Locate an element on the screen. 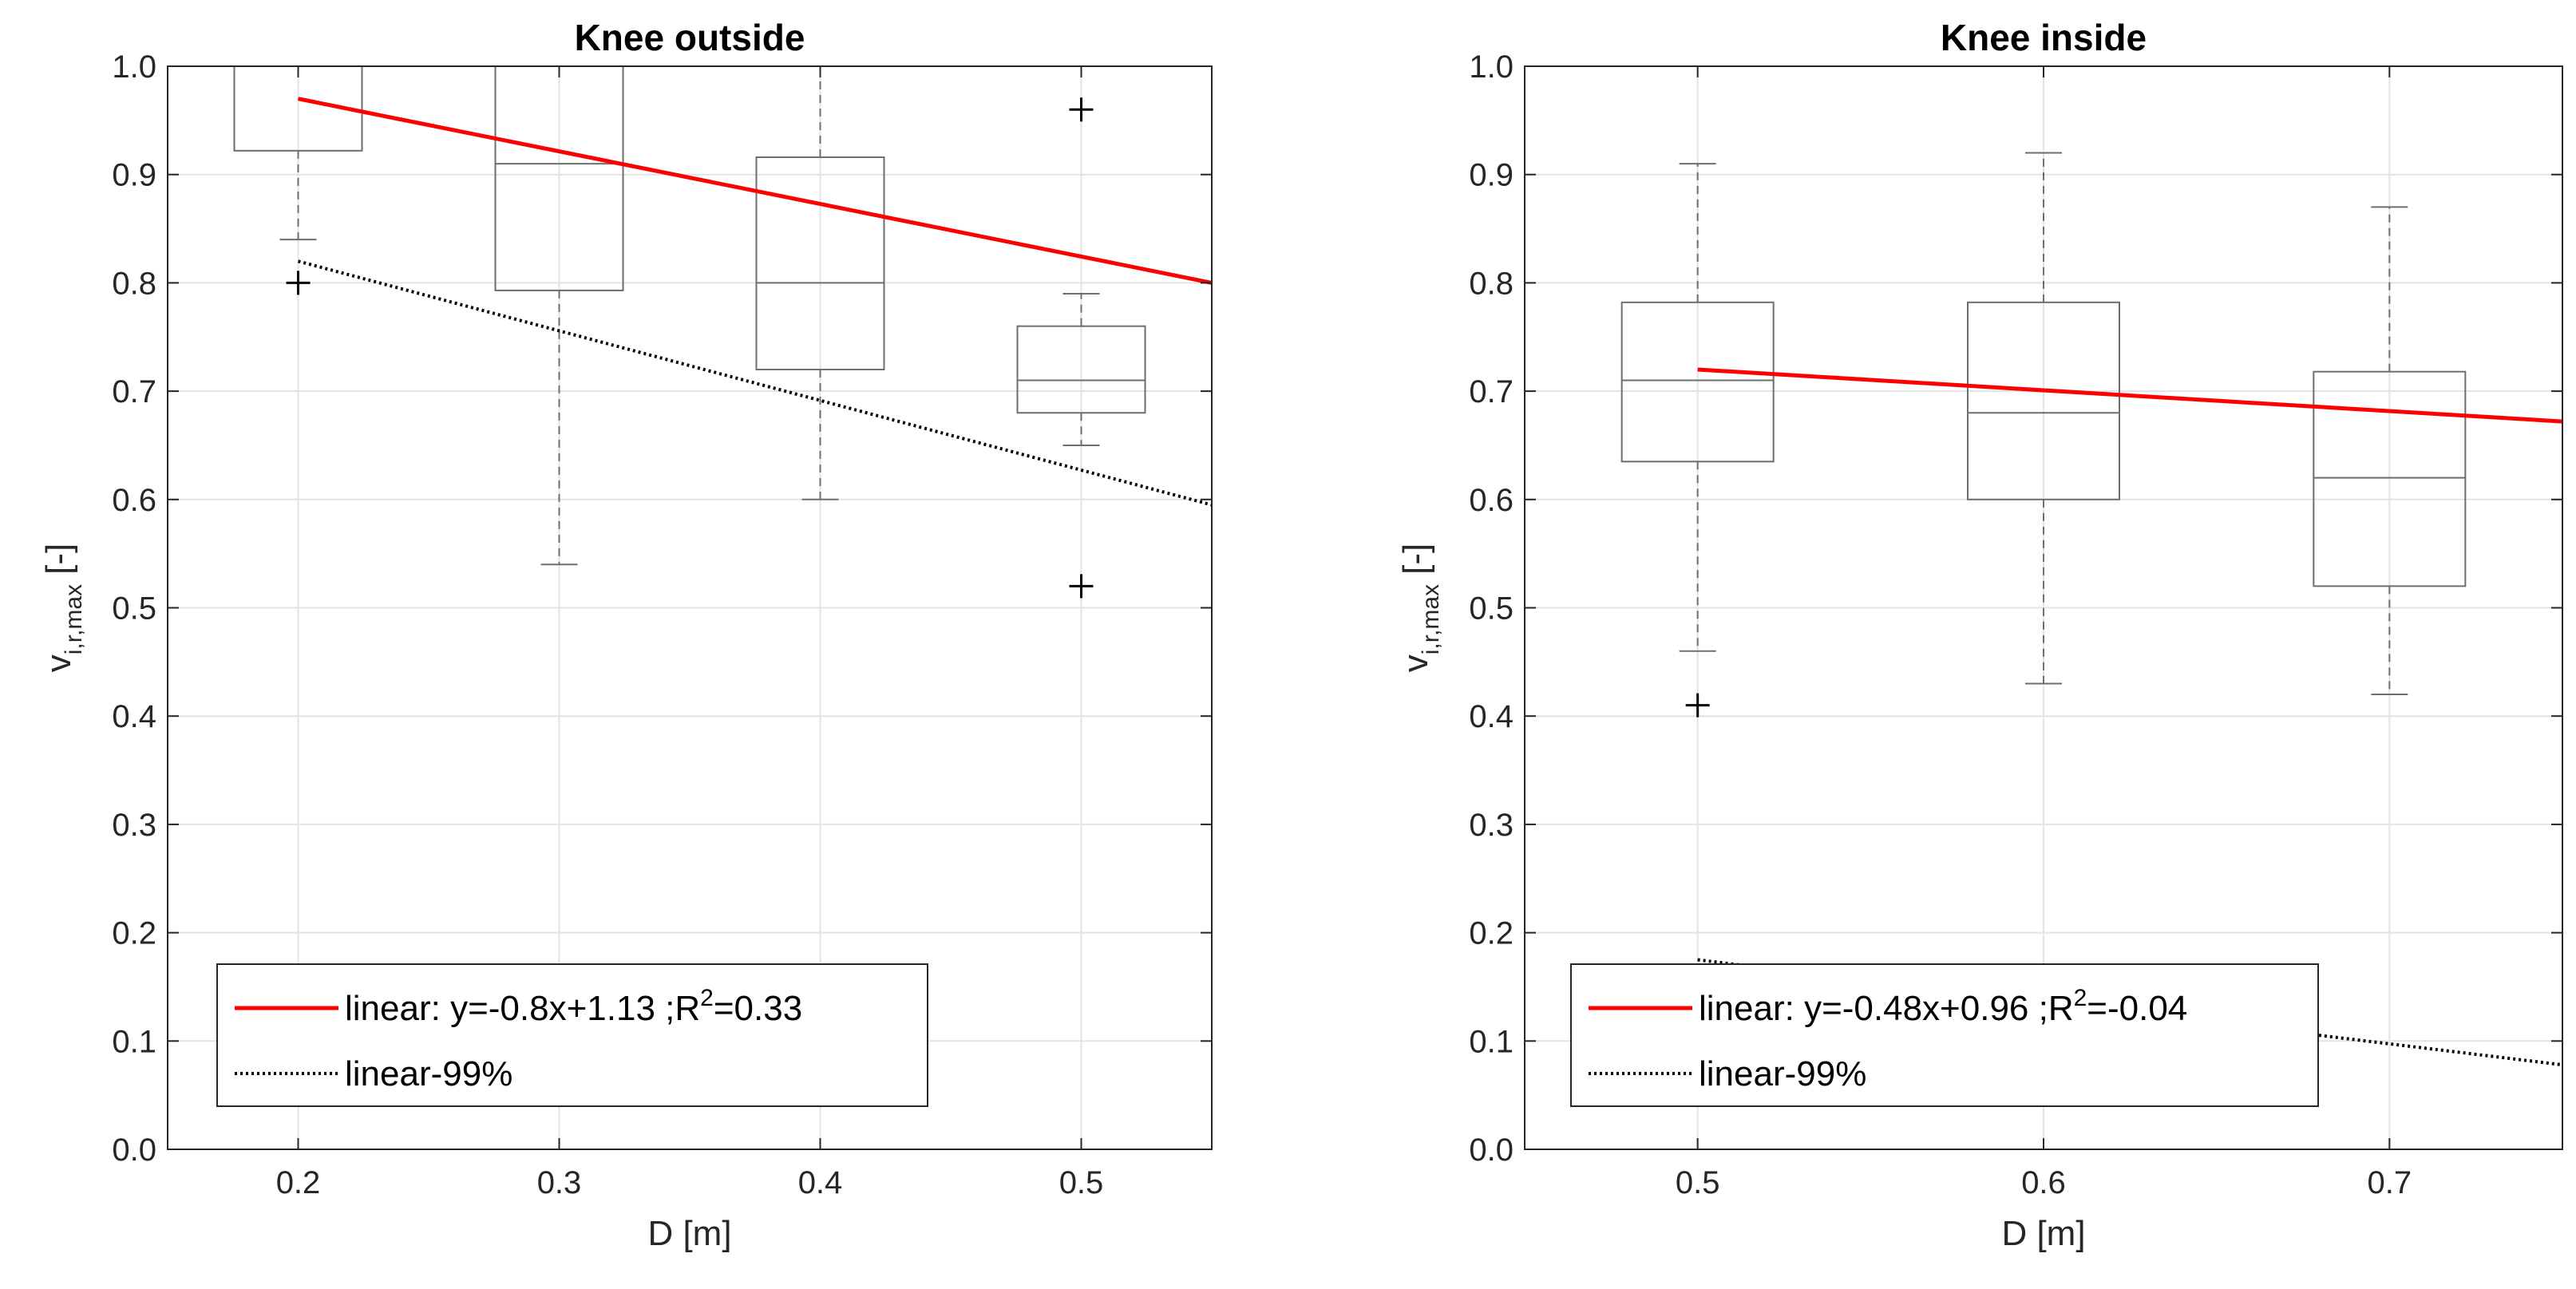  legend-entry-label: linear: y=-0.8x+1.13 ;R2=0.33 is located at coordinates (573, 1007).